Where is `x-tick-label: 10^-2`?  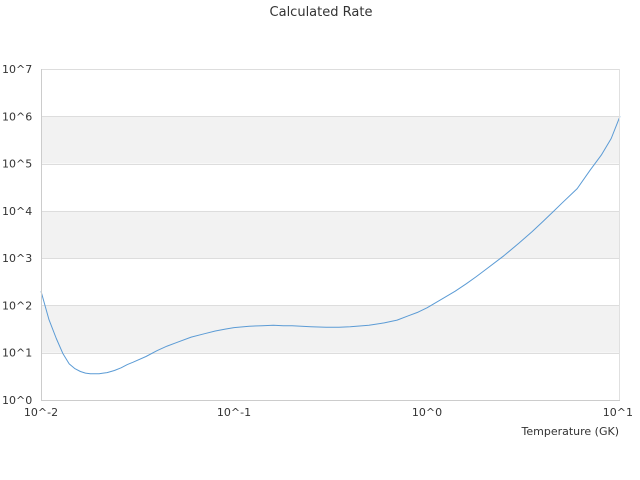 x-tick-label: 10^-2 is located at coordinates (41, 412).